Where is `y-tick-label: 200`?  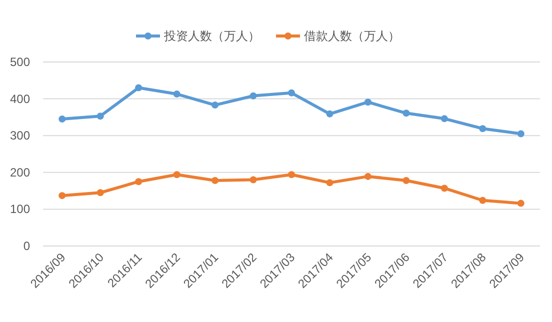
y-tick-label: 200 is located at coordinates (20, 172).